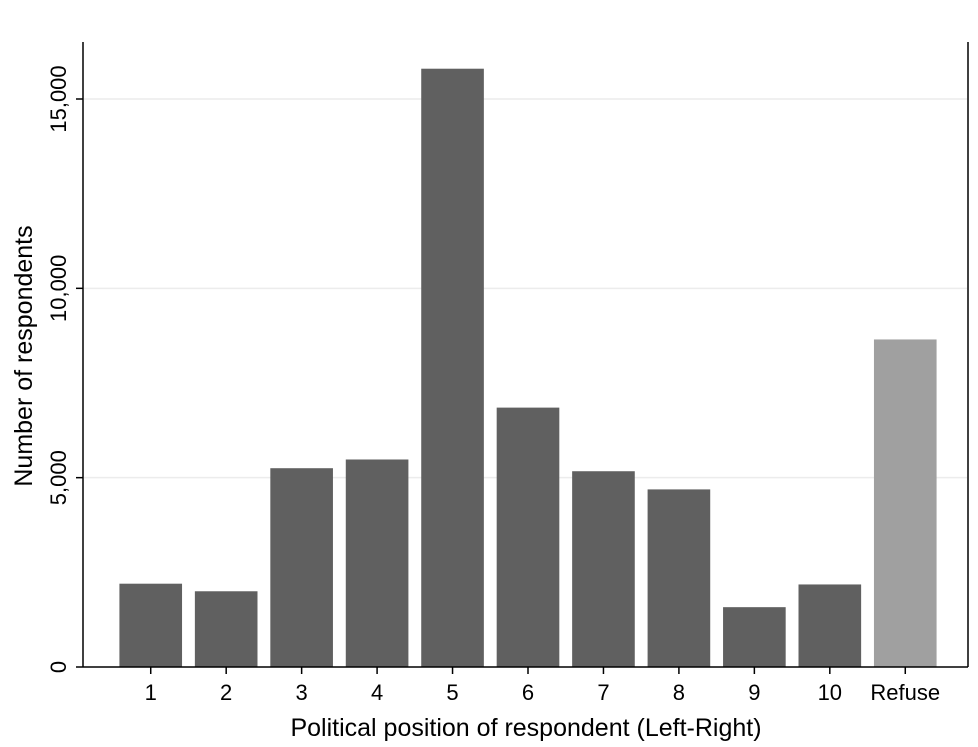 The height and width of the screenshot is (747, 978). What do you see at coordinates (24, 355) in the screenshot?
I see `y-axis-title: Number of respondents` at bounding box center [24, 355].